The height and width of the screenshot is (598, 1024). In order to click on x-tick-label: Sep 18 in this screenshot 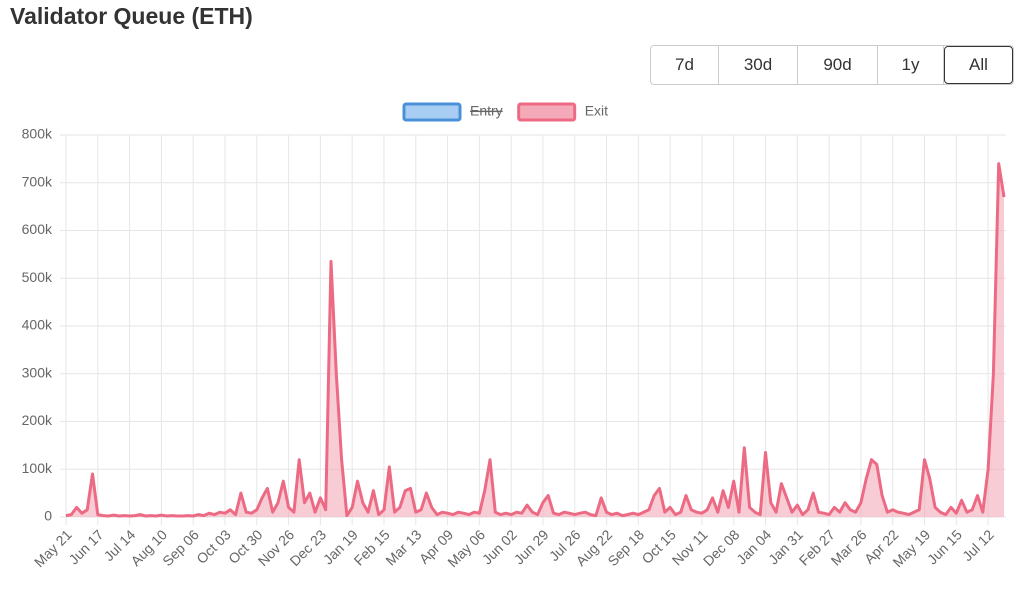, I will do `click(625, 547)`.